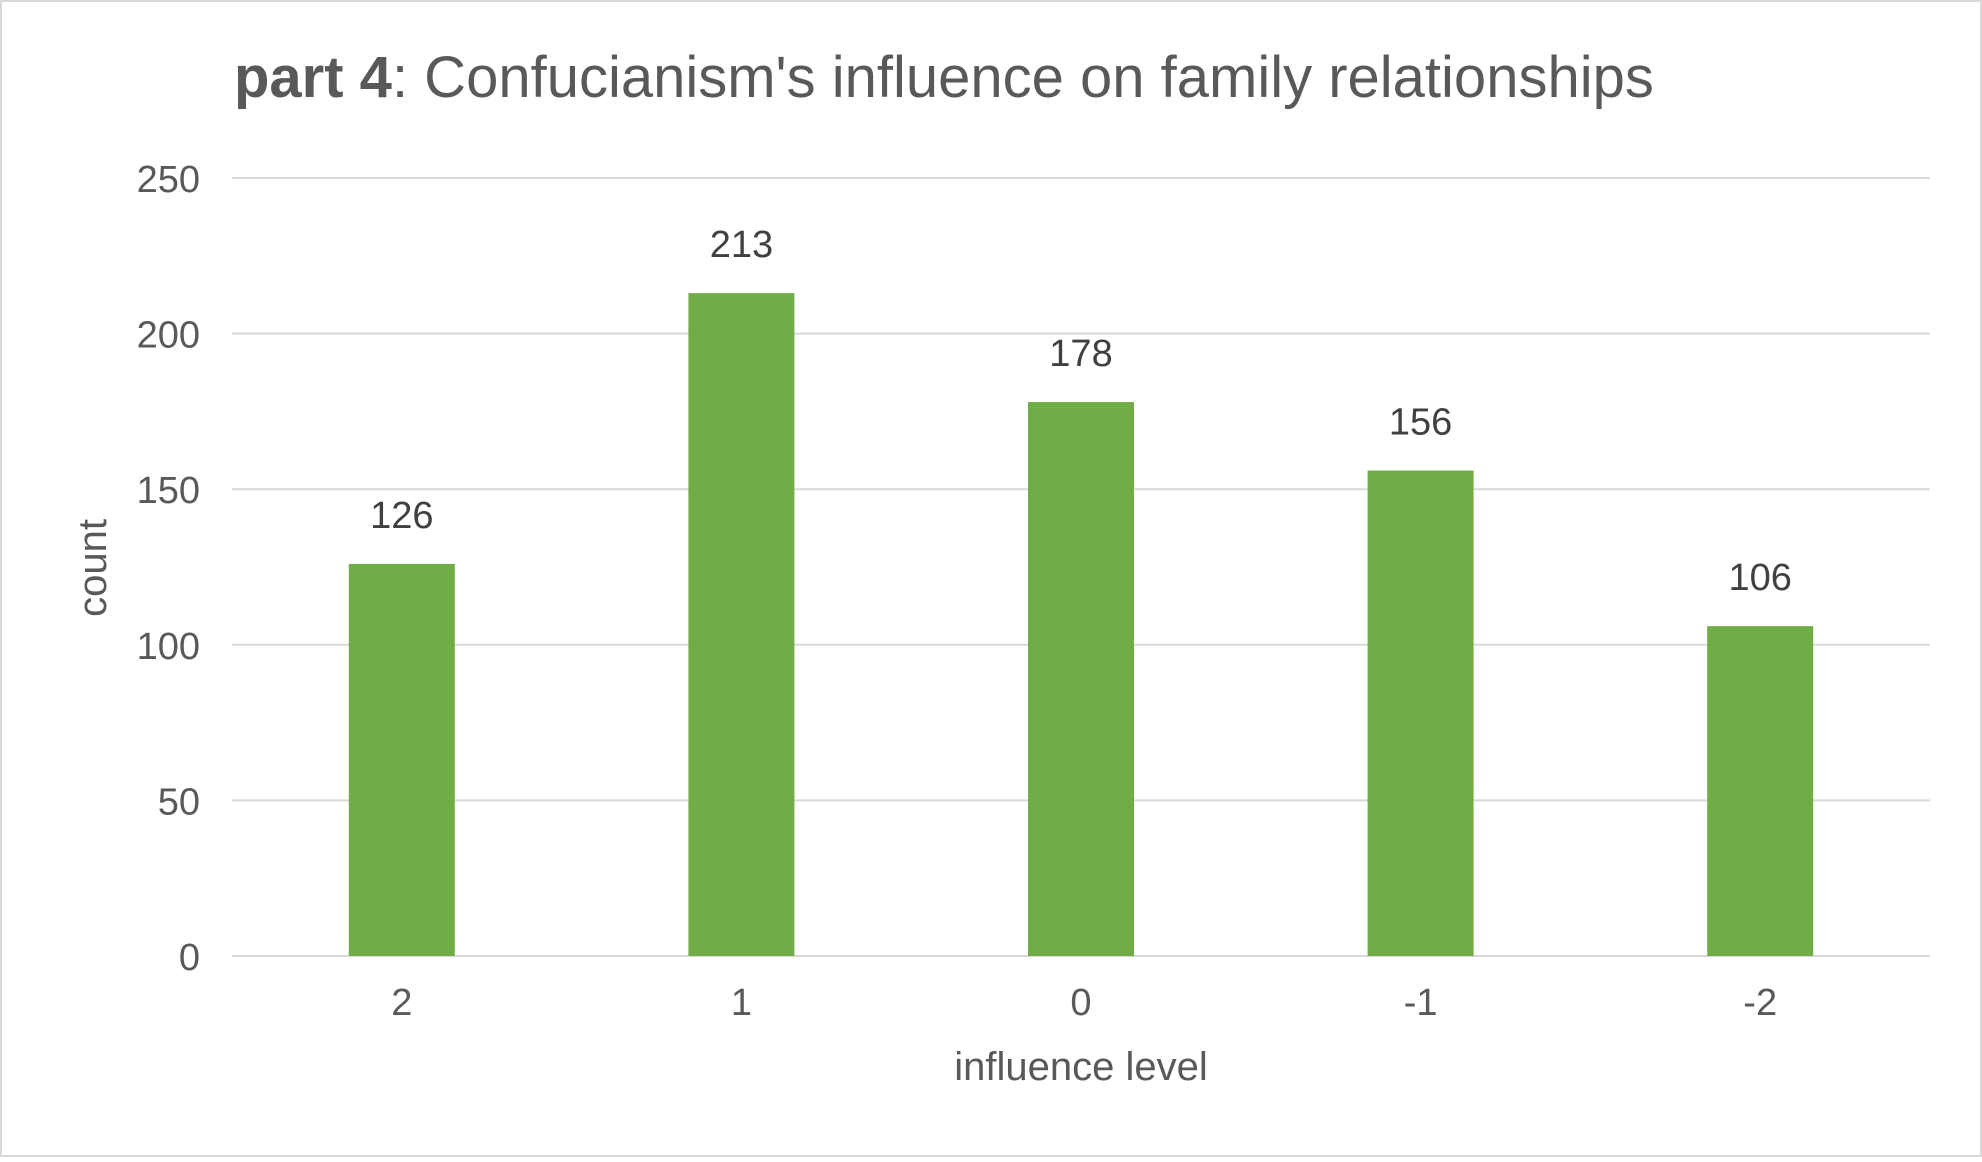  What do you see at coordinates (168, 569) in the screenshot?
I see `y-axis-tick-labels: 0 50 100 150 200 250` at bounding box center [168, 569].